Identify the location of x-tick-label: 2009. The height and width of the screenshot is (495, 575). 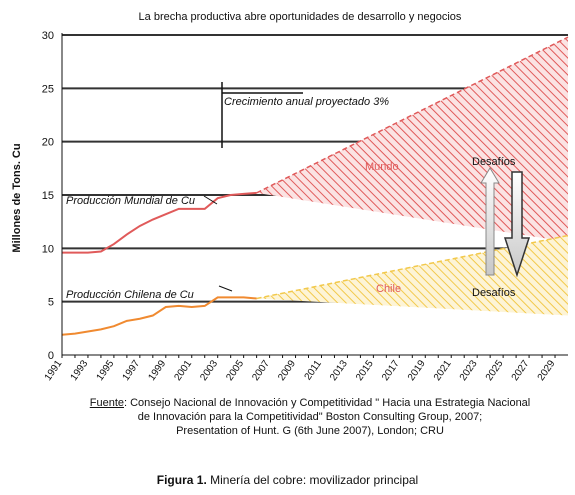
(287, 370).